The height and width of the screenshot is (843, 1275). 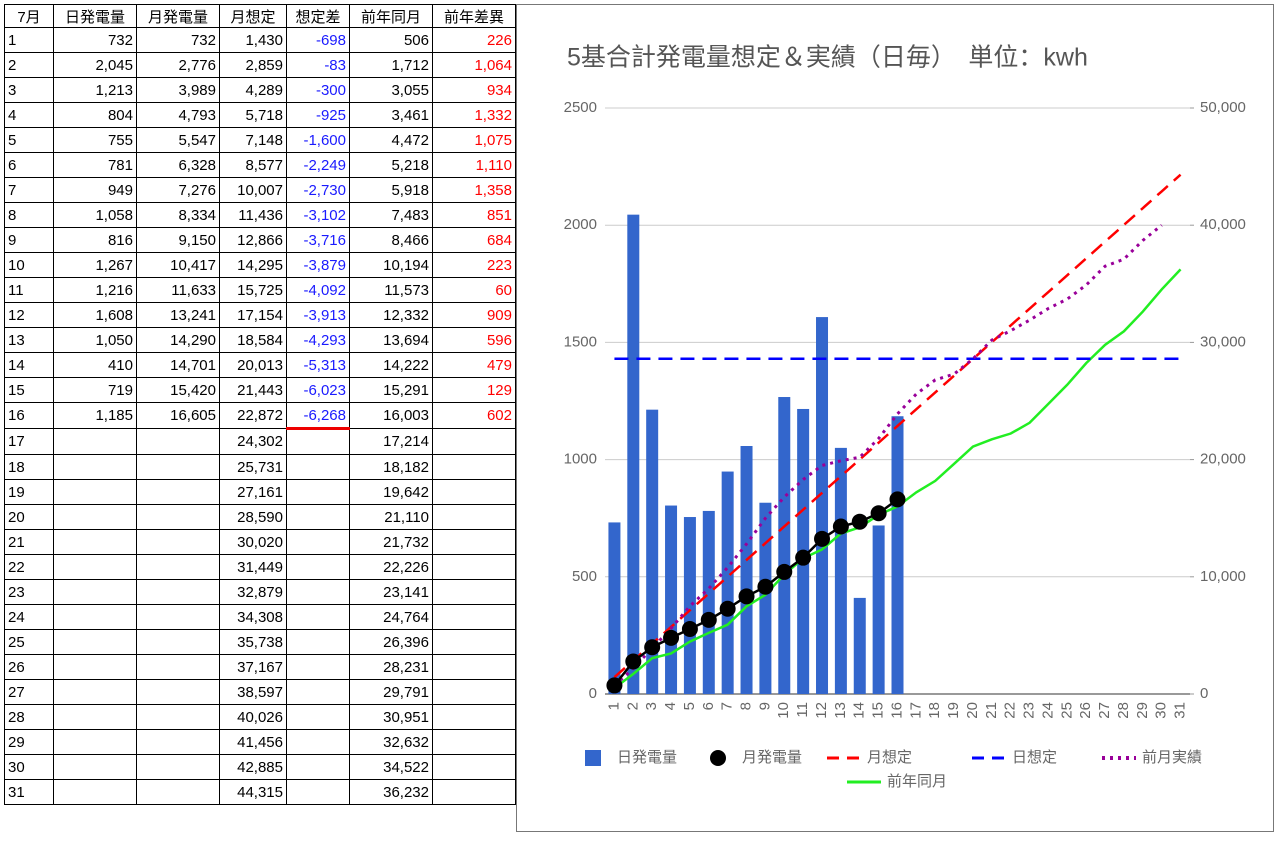 What do you see at coordinates (260, 165) in the screenshot?
I see `table-row: 6 781 6,328 8,577 -2,249 5,218 1,110` at bounding box center [260, 165].